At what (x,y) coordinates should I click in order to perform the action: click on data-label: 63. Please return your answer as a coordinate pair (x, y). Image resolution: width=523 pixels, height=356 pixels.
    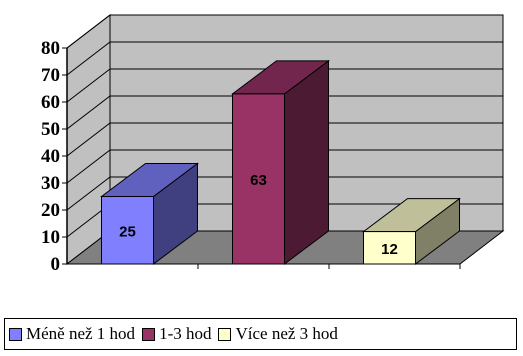
    Looking at the image, I should click on (258, 180).